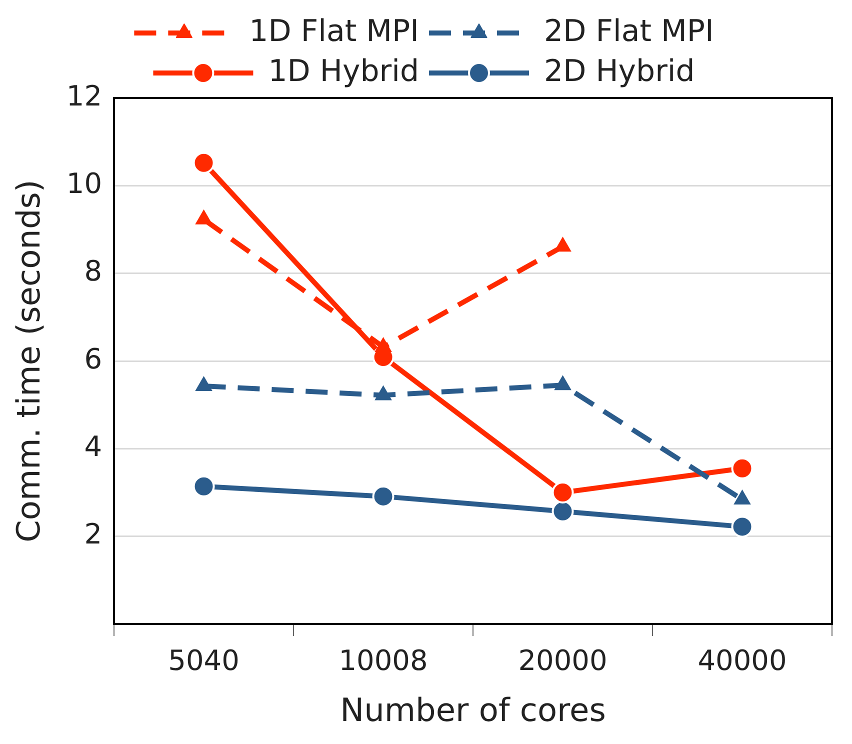  What do you see at coordinates (383, 661) in the screenshot?
I see `x-tick-label: 10008` at bounding box center [383, 661].